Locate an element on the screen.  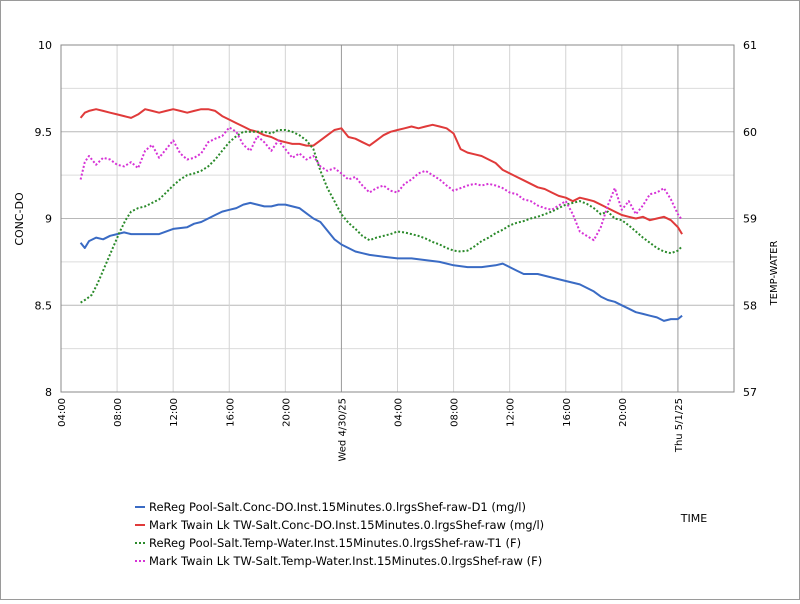
left-tick-label: 9 is located at coordinates (48, 219).